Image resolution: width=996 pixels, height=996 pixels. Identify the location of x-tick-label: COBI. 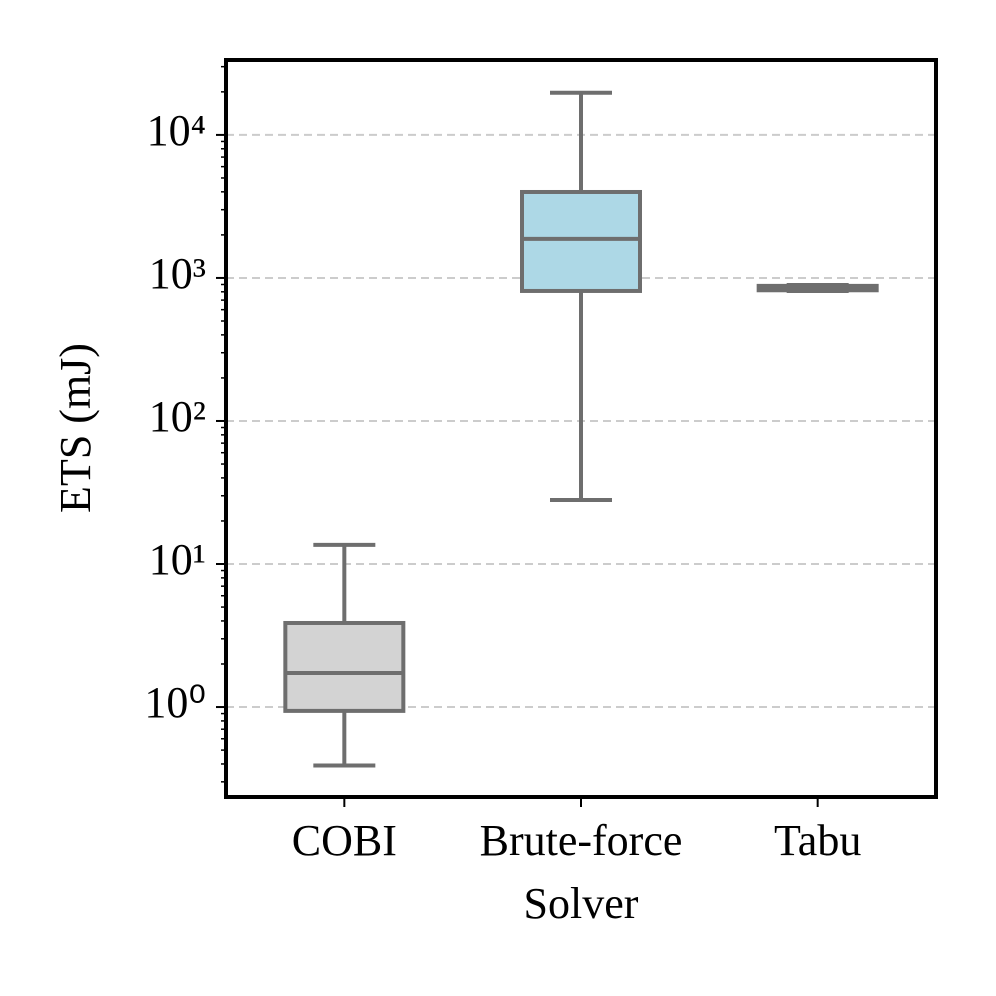
(344, 840).